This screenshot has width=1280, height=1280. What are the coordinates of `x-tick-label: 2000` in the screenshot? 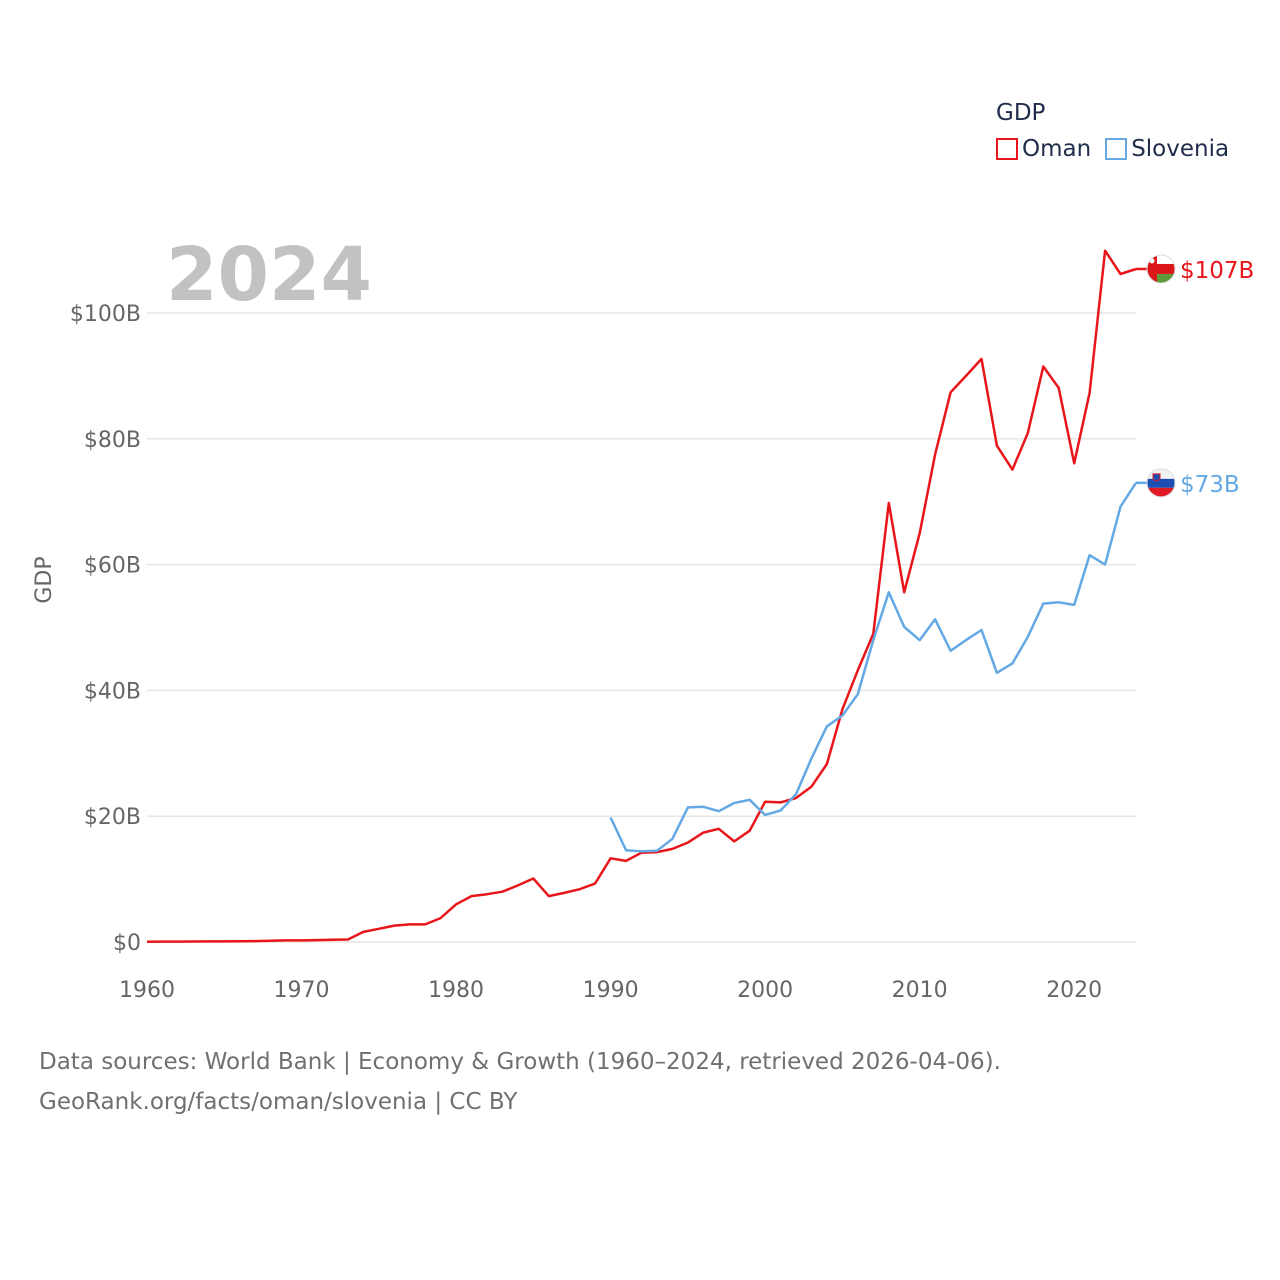 It's located at (765, 990).